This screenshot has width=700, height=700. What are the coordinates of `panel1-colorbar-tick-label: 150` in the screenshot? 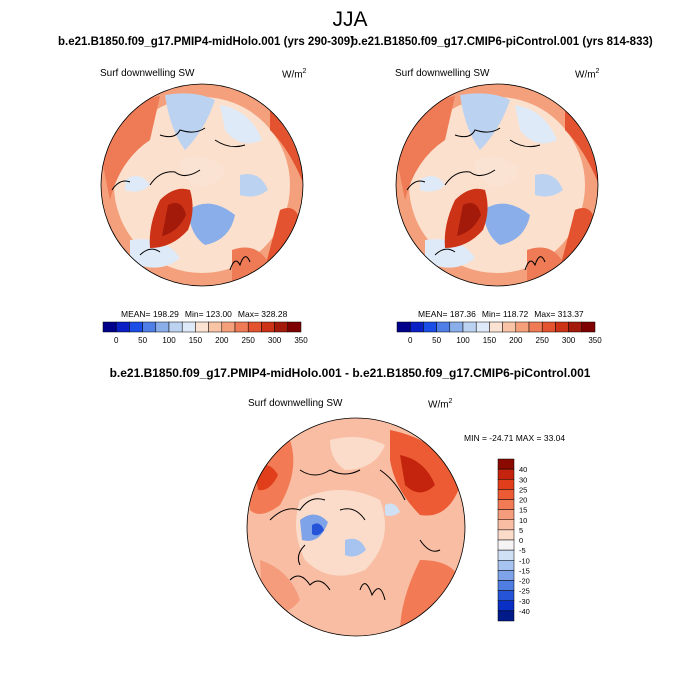 It's located at (196, 340).